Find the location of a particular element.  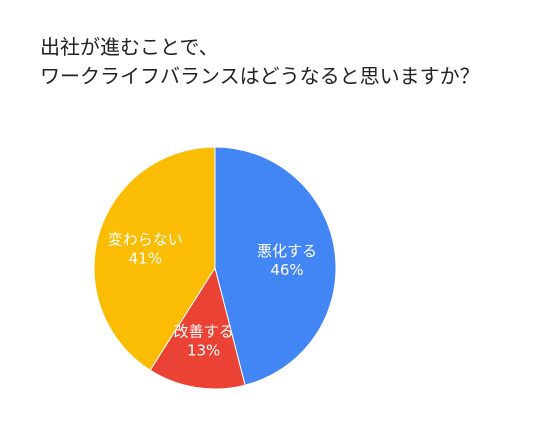

slice-0-wedge is located at coordinates (275, 266).